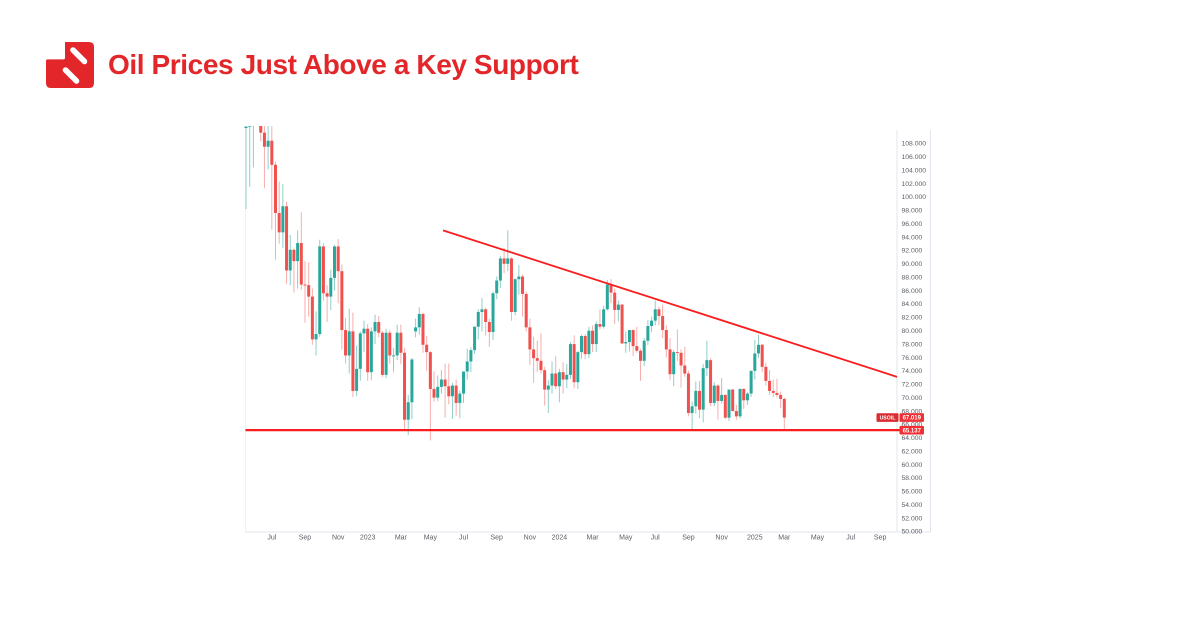  I want to click on last-price-badge, so click(911, 417).